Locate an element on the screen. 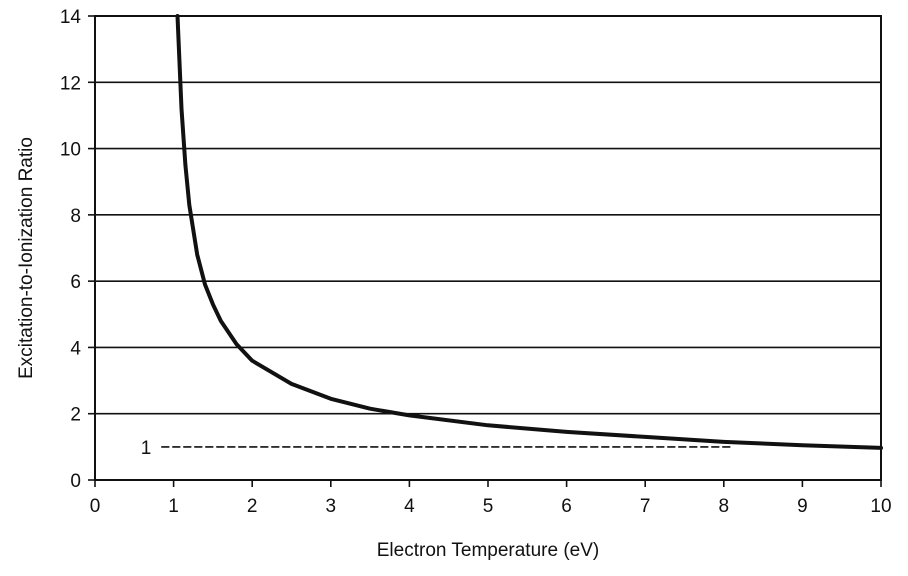 The height and width of the screenshot is (576, 908). y-tick-label: 6 is located at coordinates (75, 282).